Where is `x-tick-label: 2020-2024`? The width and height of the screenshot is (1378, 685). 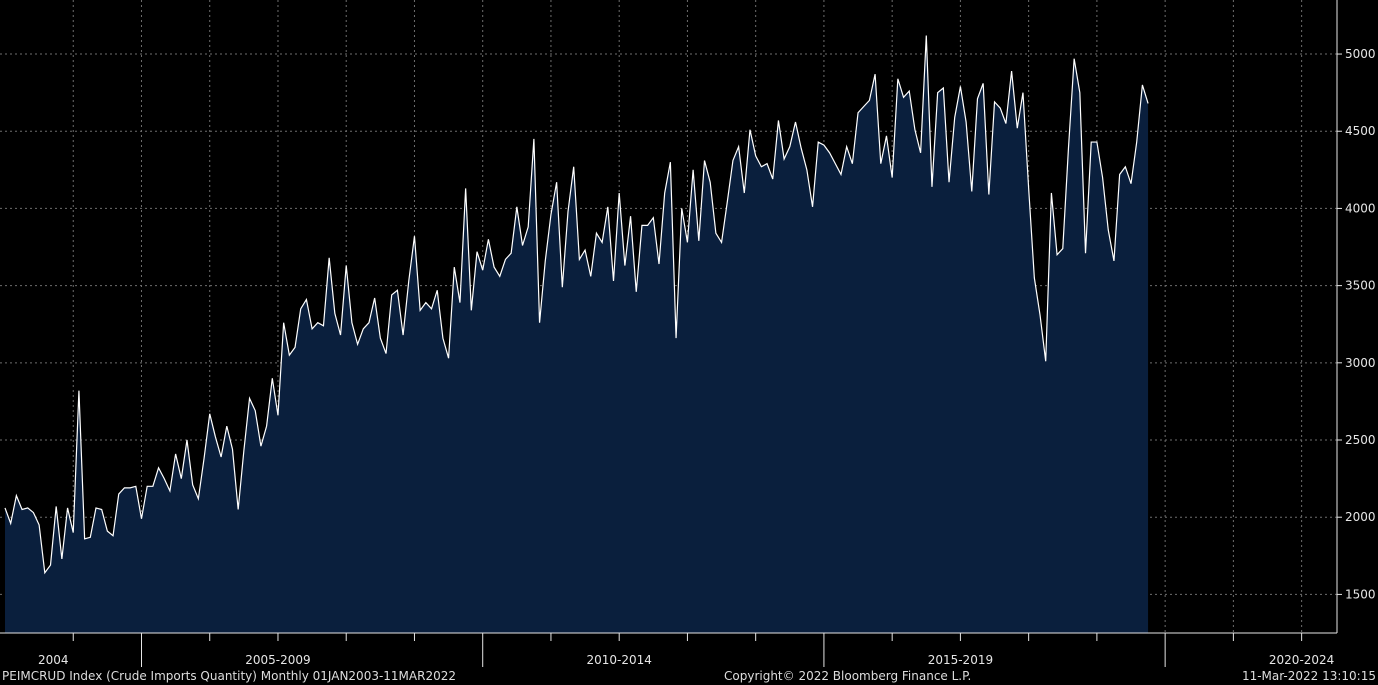
x-tick-label: 2020-2024 is located at coordinates (1301, 660).